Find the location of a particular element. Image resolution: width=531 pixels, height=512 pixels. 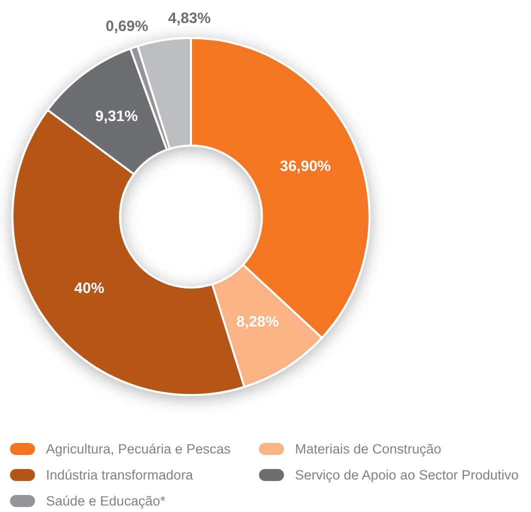

legend-label: Agricultura, Pecuária e Pescas is located at coordinates (138, 449).